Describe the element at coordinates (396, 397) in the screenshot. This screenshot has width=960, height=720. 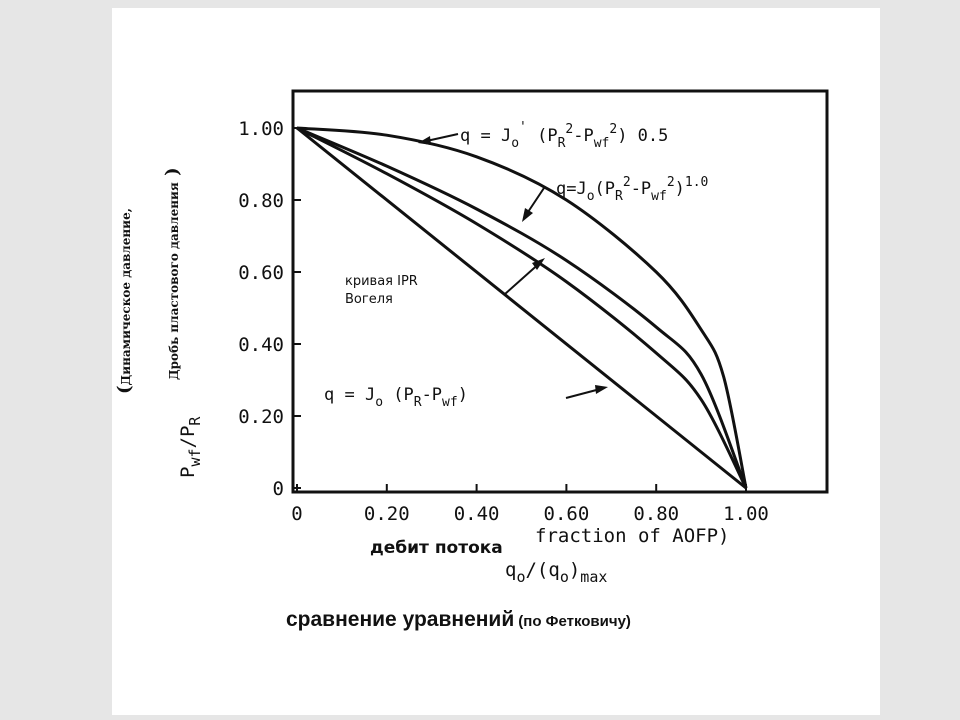
I see `series-label-linear: q = Jo (PR-Pwf)` at that location.